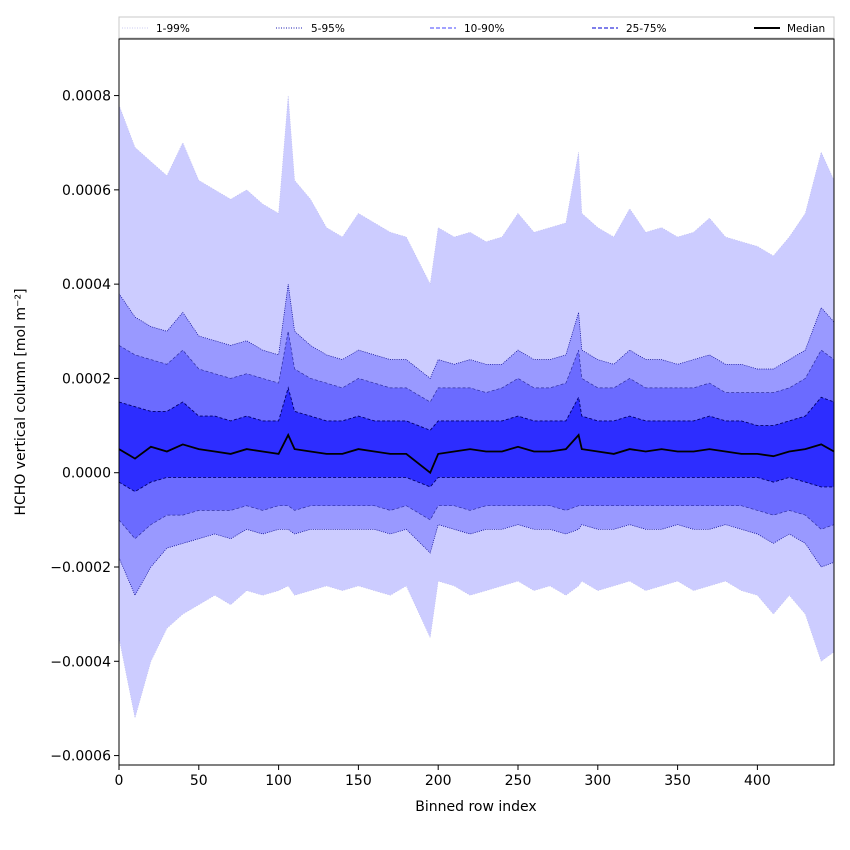 This screenshot has height=850, width=850. I want to click on x-axis: 0 50 100 150 200 250 300 350 400, so click(443, 777).